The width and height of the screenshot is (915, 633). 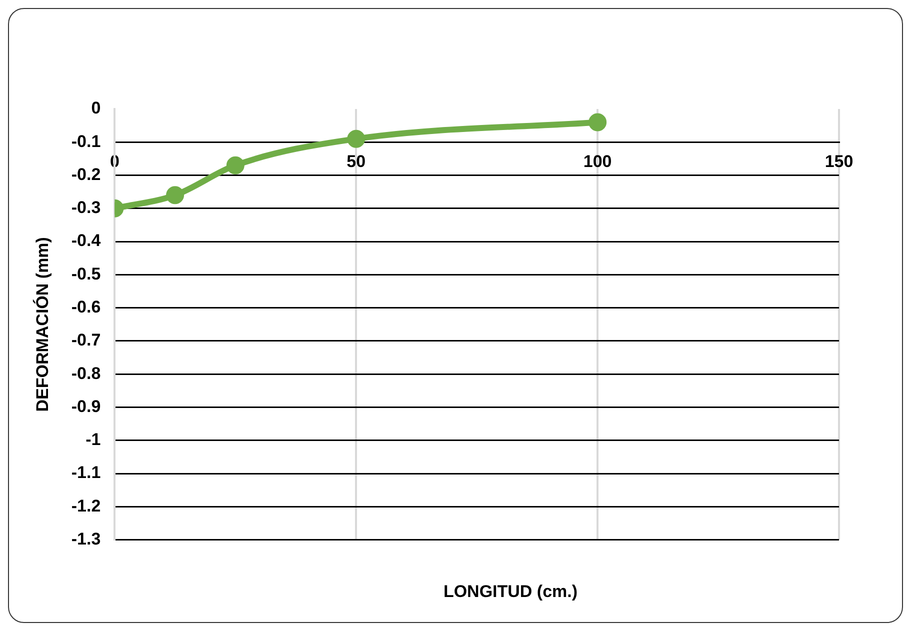 I want to click on y-tick-label: -1.1, so click(x=86, y=472).